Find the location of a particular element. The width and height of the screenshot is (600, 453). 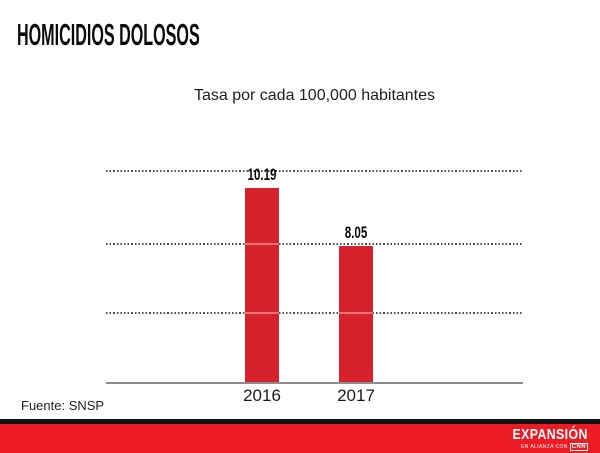

bar-value-label: 10.19 is located at coordinates (262, 174).